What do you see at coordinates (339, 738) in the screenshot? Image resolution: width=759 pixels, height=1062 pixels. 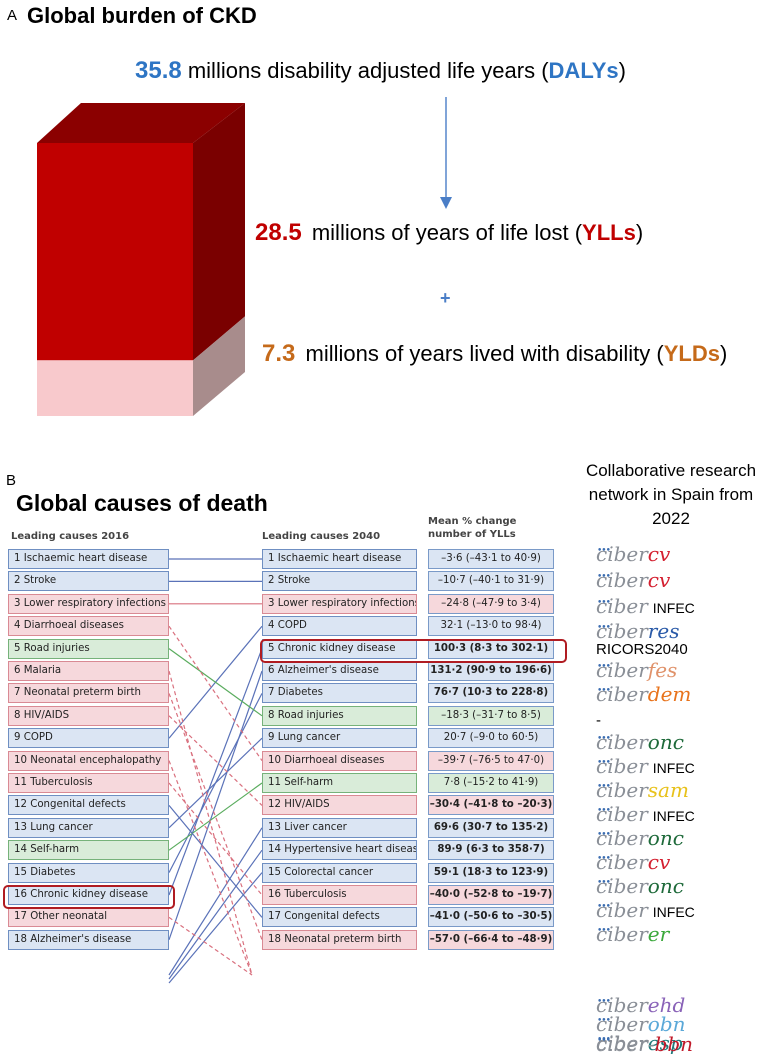 I see `cause-2040-9-lung-cancer: 9 Lung cancer` at bounding box center [339, 738].